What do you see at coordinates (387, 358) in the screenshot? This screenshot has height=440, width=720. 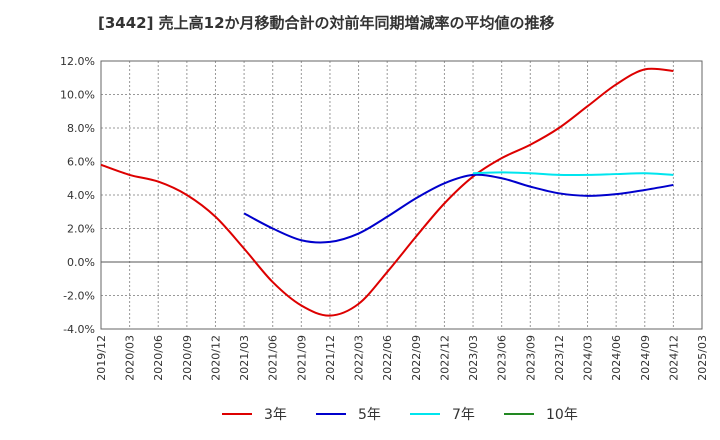 I see `x-tick-label: 2022/06` at bounding box center [387, 358].